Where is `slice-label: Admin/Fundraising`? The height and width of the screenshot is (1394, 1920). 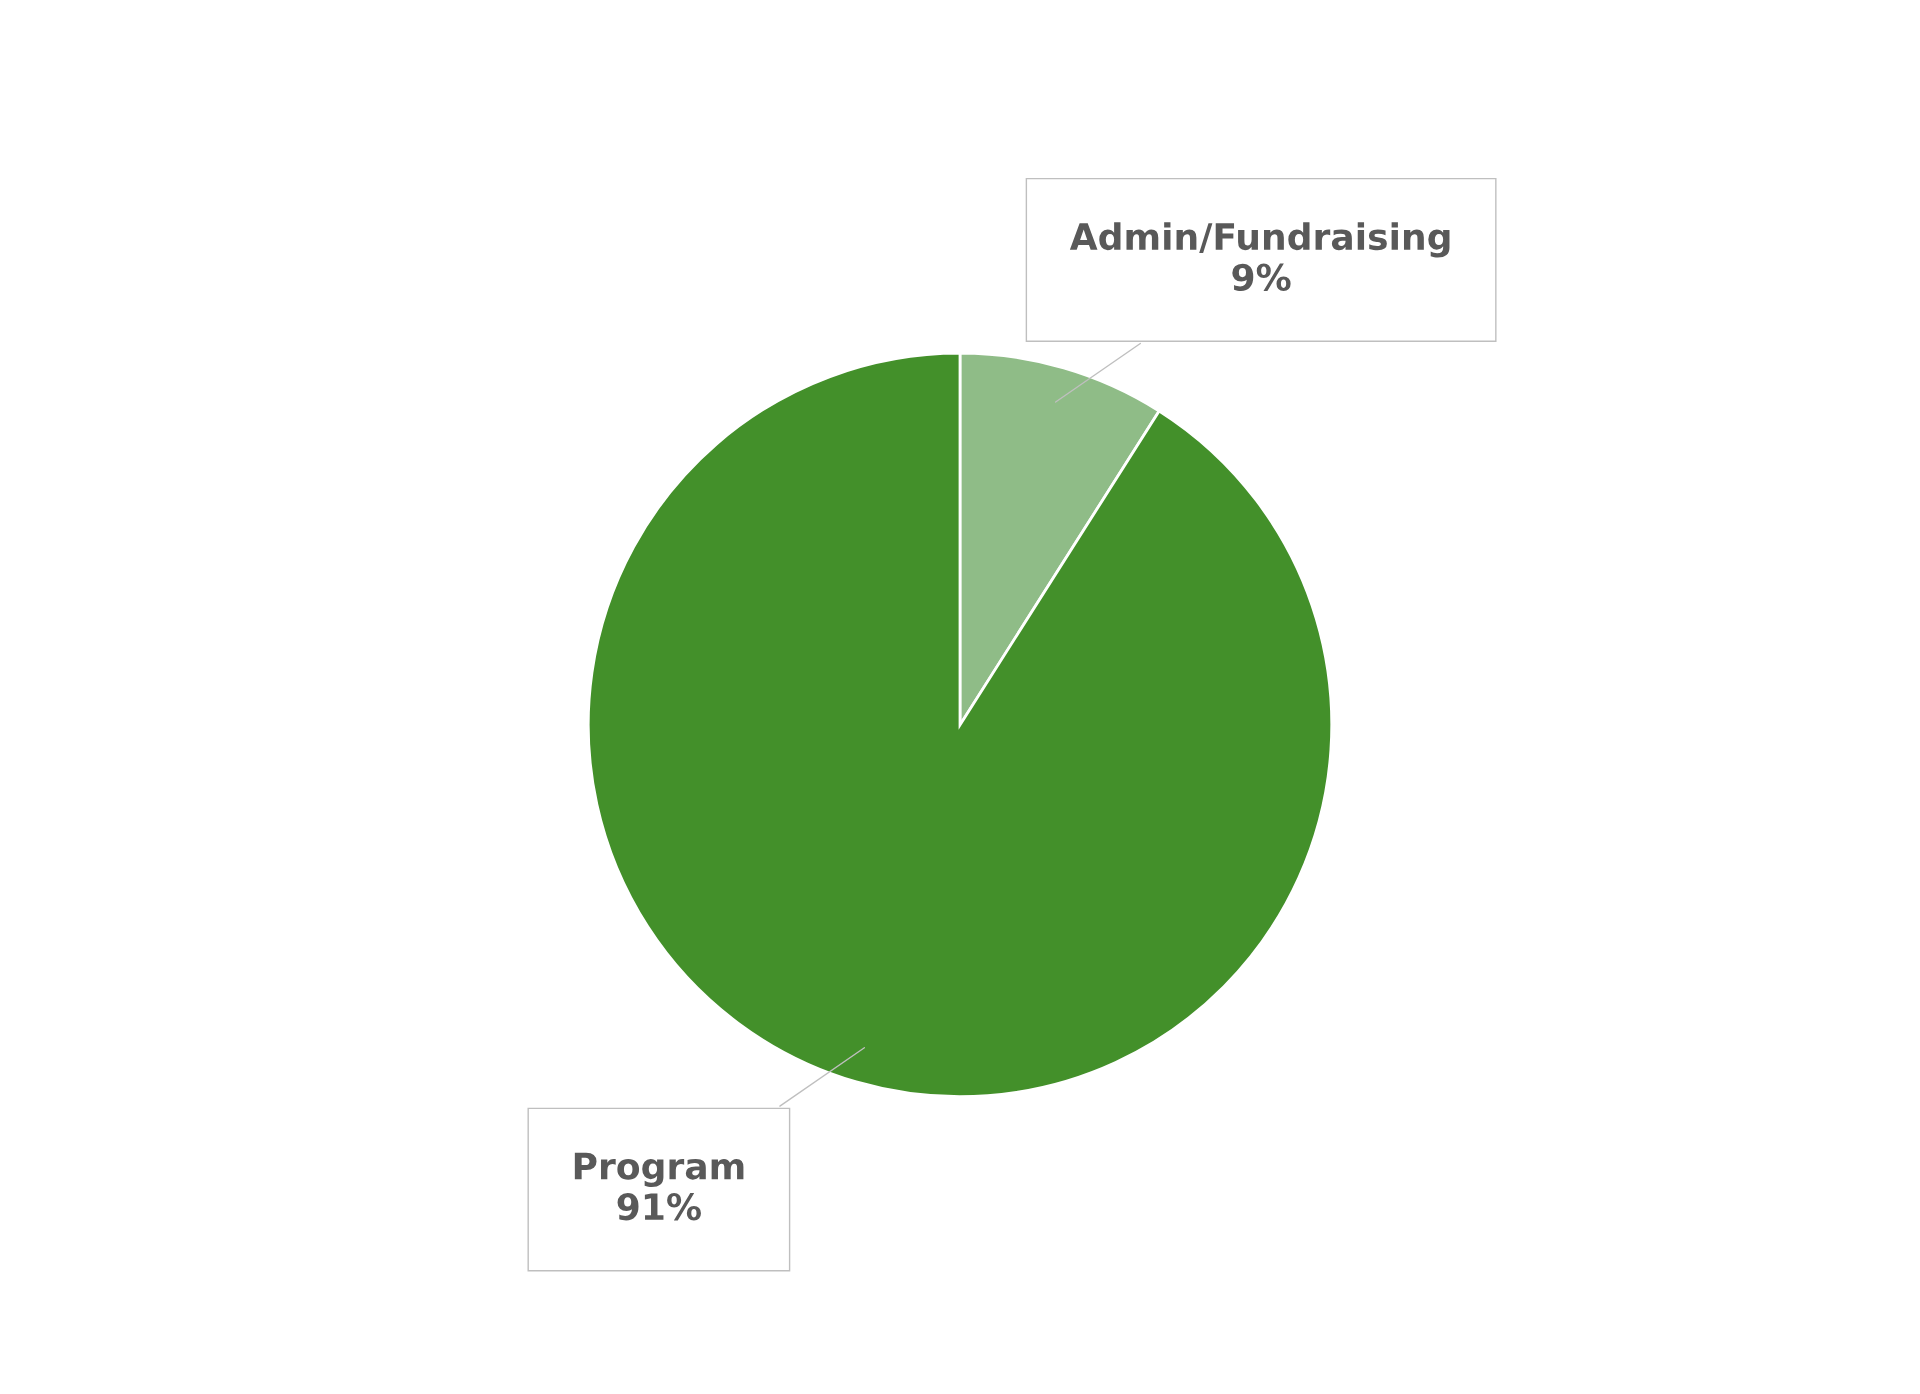
slice-label: Admin/Fundraising is located at coordinates (1259, 240).